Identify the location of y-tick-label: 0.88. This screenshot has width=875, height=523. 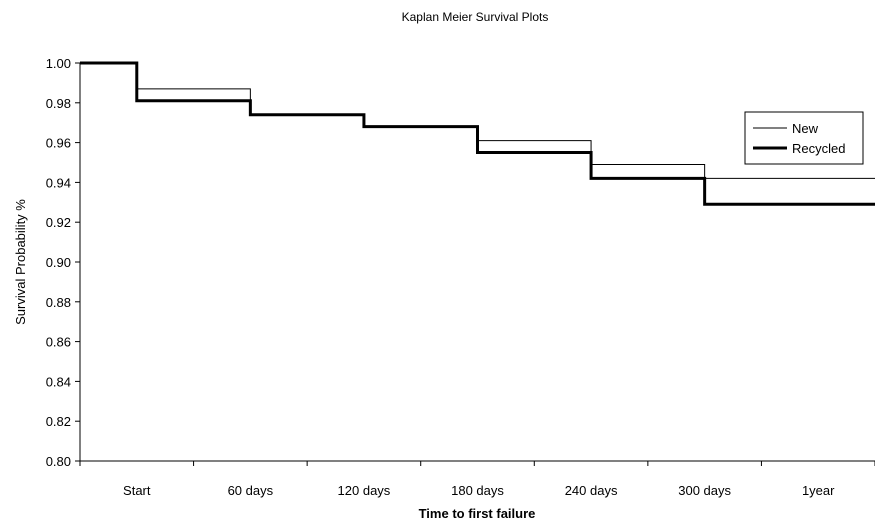
(58, 302).